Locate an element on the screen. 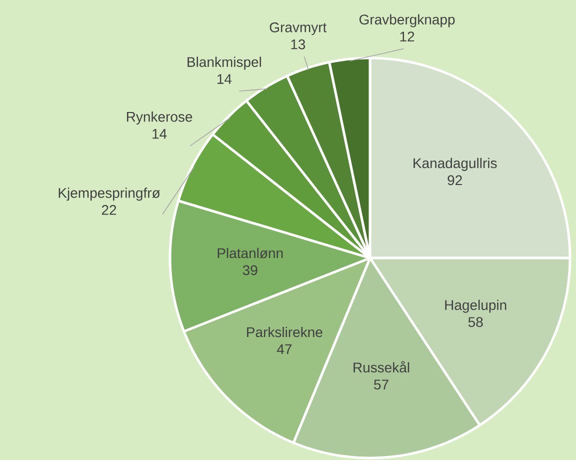 The image size is (576, 460). slice-label: Gravmyrt is located at coordinates (298, 29).